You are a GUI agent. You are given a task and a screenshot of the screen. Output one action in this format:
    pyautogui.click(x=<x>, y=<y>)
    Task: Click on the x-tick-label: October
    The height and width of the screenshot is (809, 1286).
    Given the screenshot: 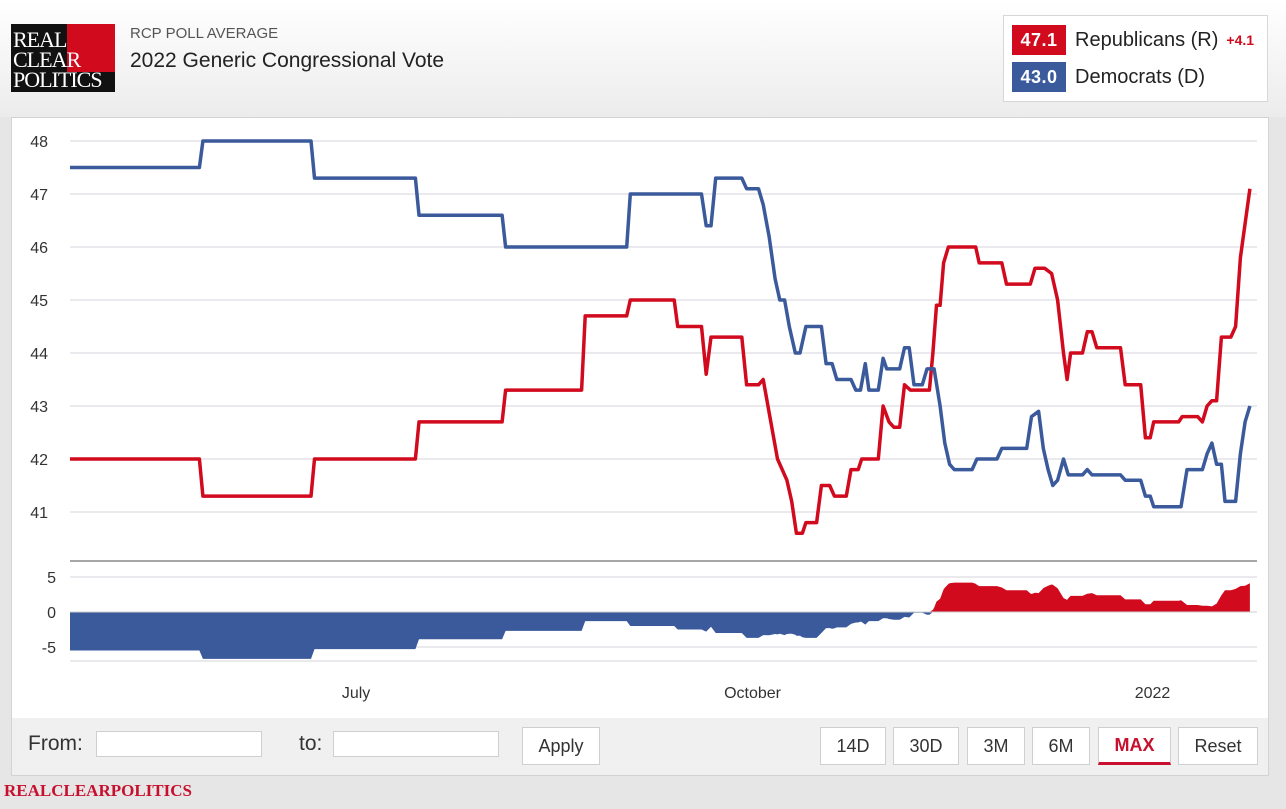 What is the action you would take?
    pyautogui.click(x=753, y=693)
    